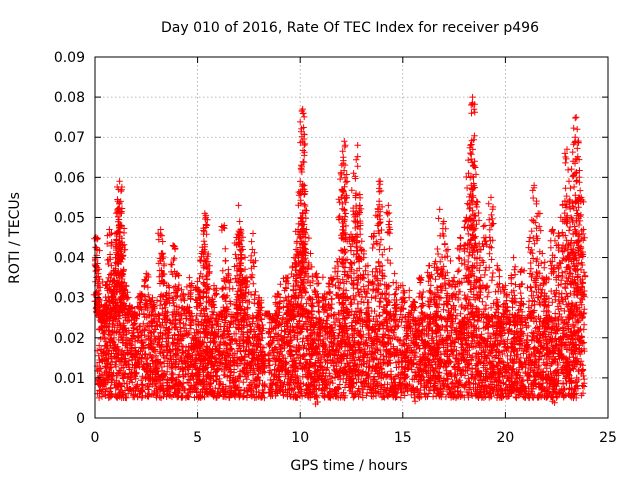 This screenshot has width=640, height=484. What do you see at coordinates (69, 58) in the screenshot?
I see `y-tick-label: 0.09` at bounding box center [69, 58].